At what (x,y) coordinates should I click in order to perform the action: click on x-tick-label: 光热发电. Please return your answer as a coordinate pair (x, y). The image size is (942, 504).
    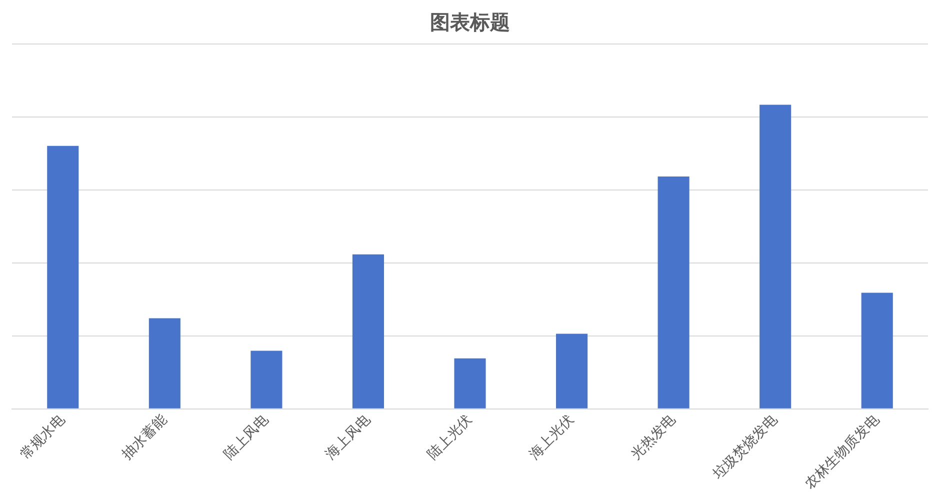
    Looking at the image, I should click on (653, 437).